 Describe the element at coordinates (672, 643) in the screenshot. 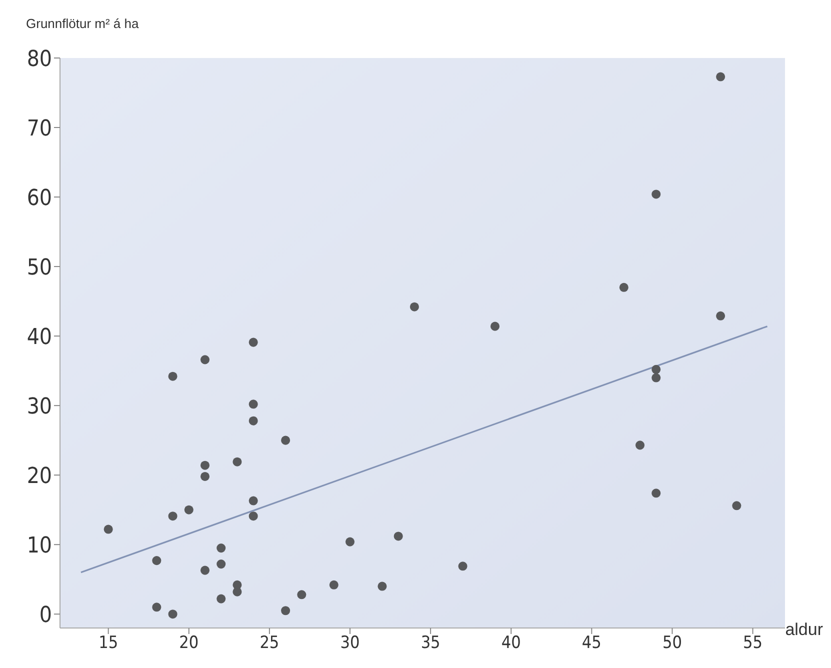

I see `x-tick-label: 50` at that location.